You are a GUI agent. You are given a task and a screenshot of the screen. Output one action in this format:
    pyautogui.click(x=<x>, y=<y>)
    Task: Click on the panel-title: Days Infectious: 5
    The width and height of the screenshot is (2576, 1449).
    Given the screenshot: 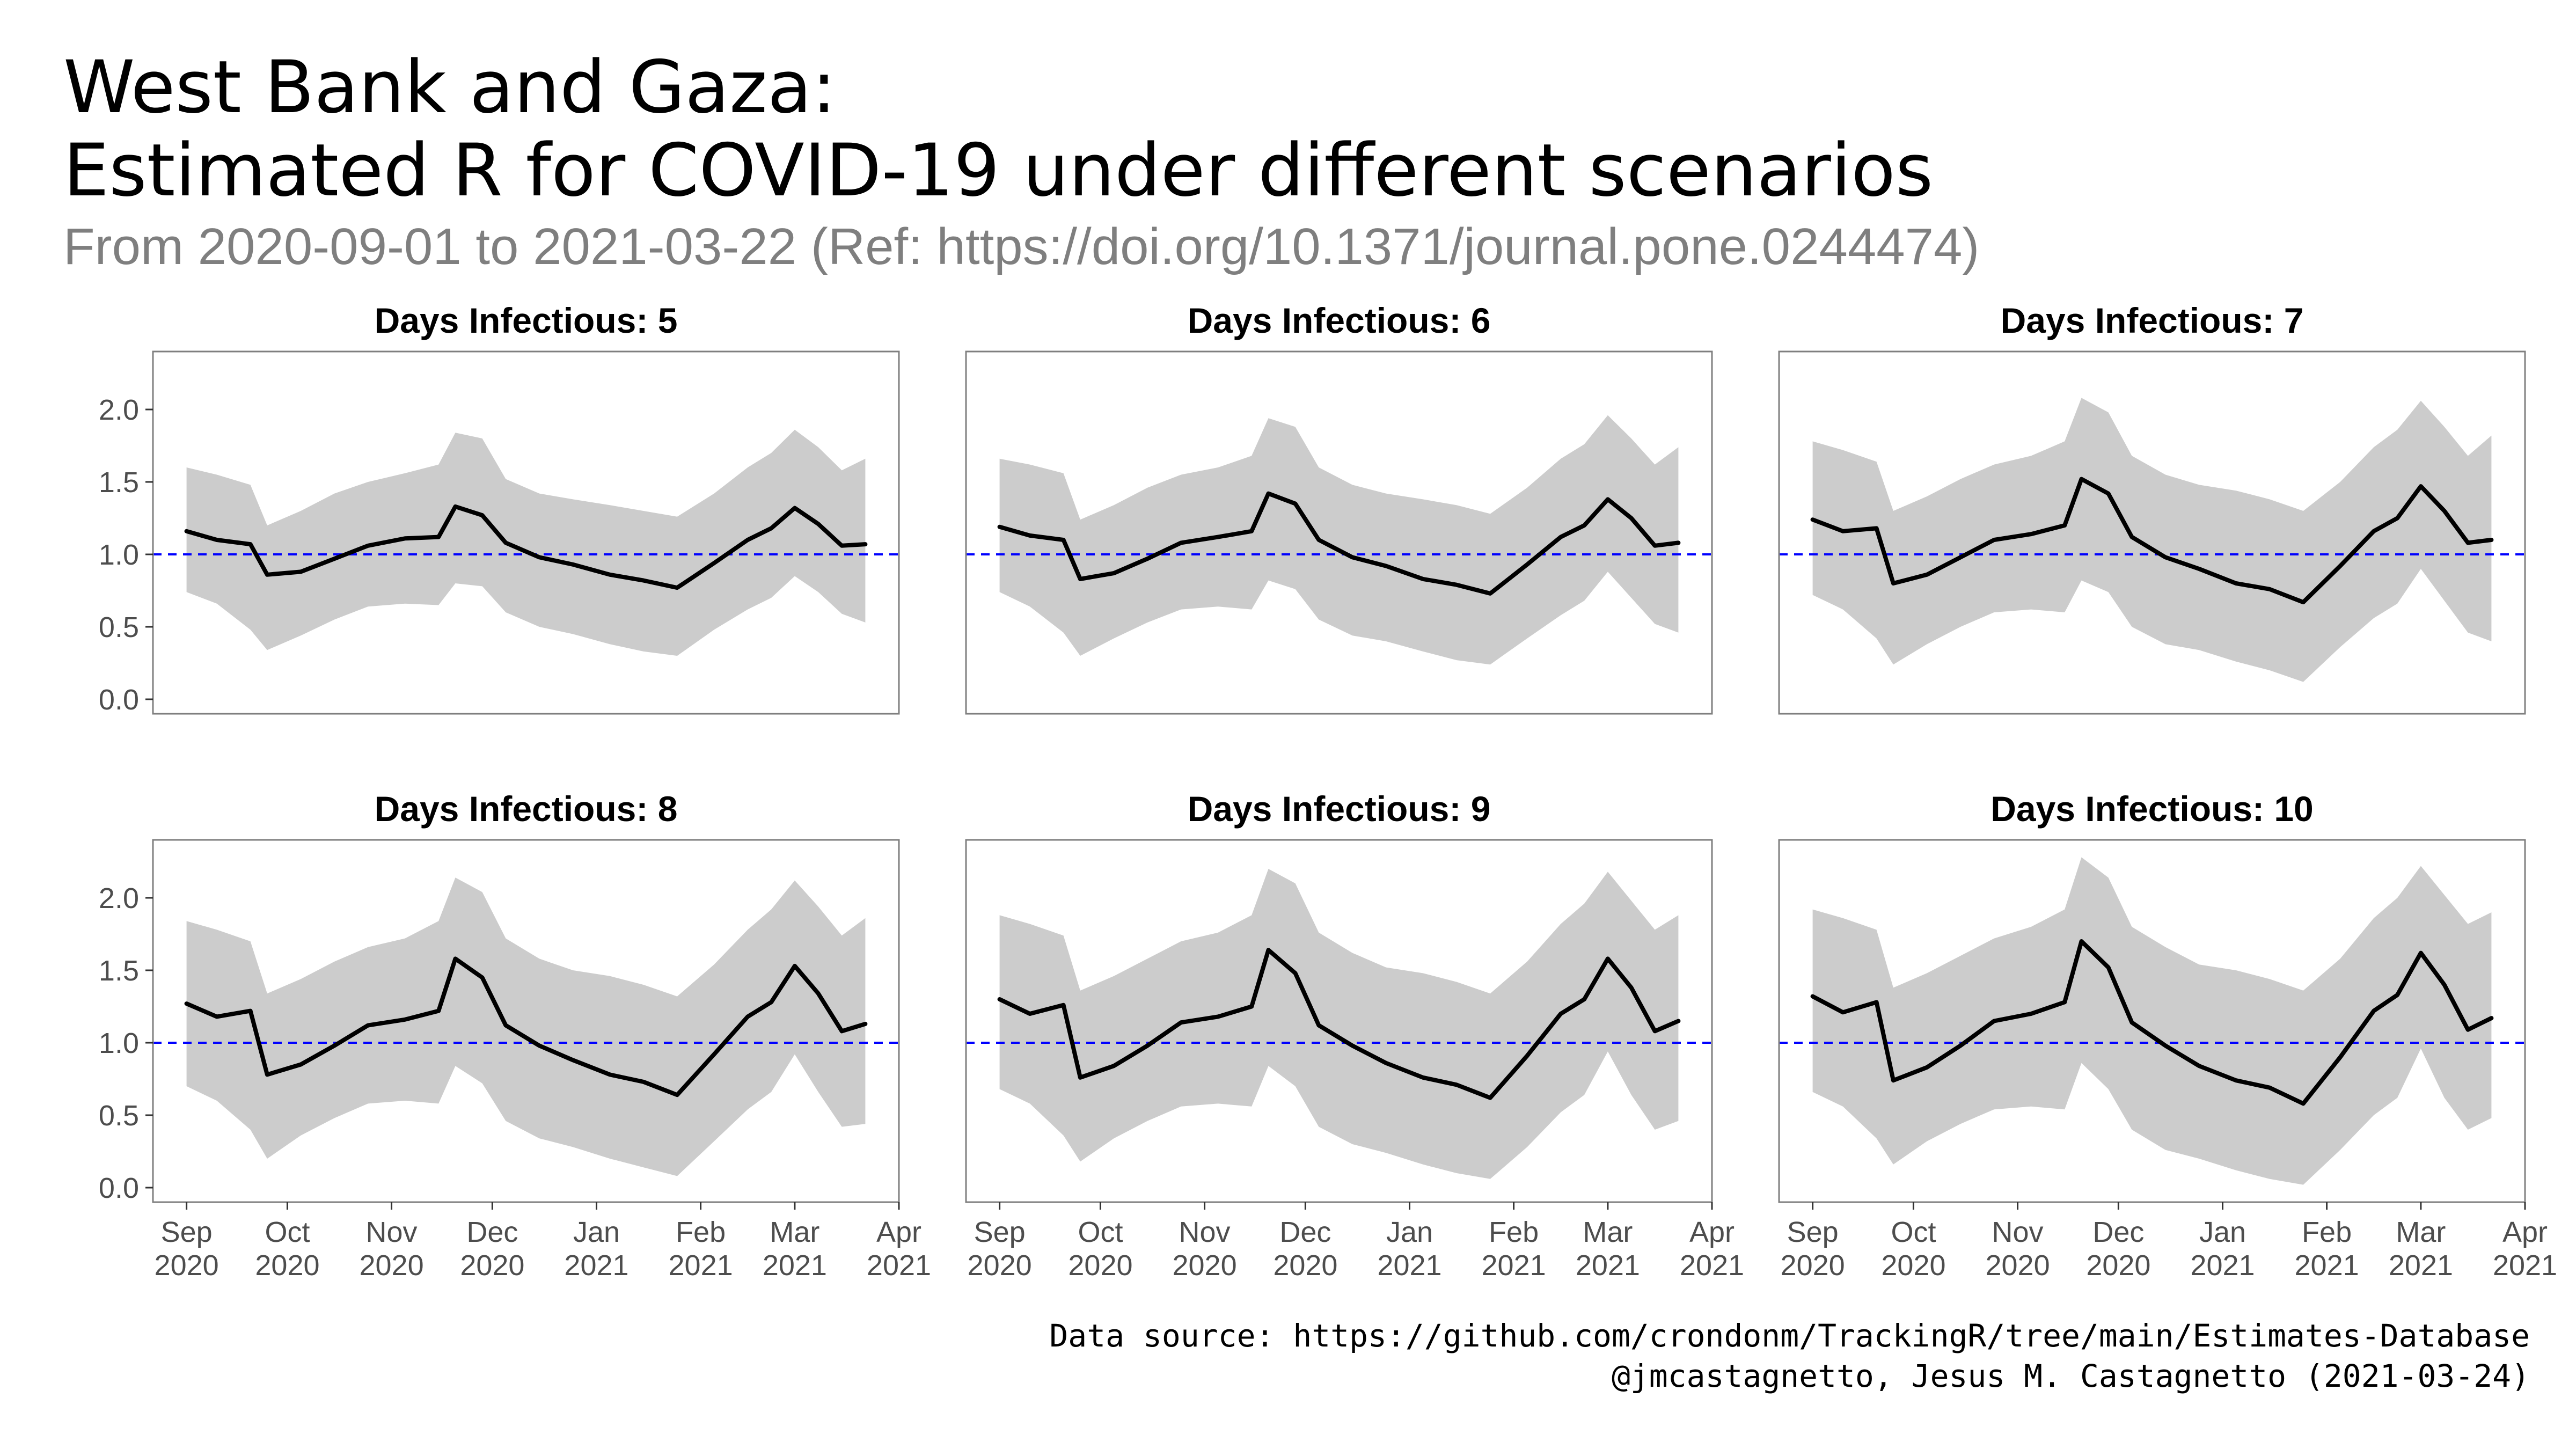 What is the action you would take?
    pyautogui.click(x=526, y=320)
    